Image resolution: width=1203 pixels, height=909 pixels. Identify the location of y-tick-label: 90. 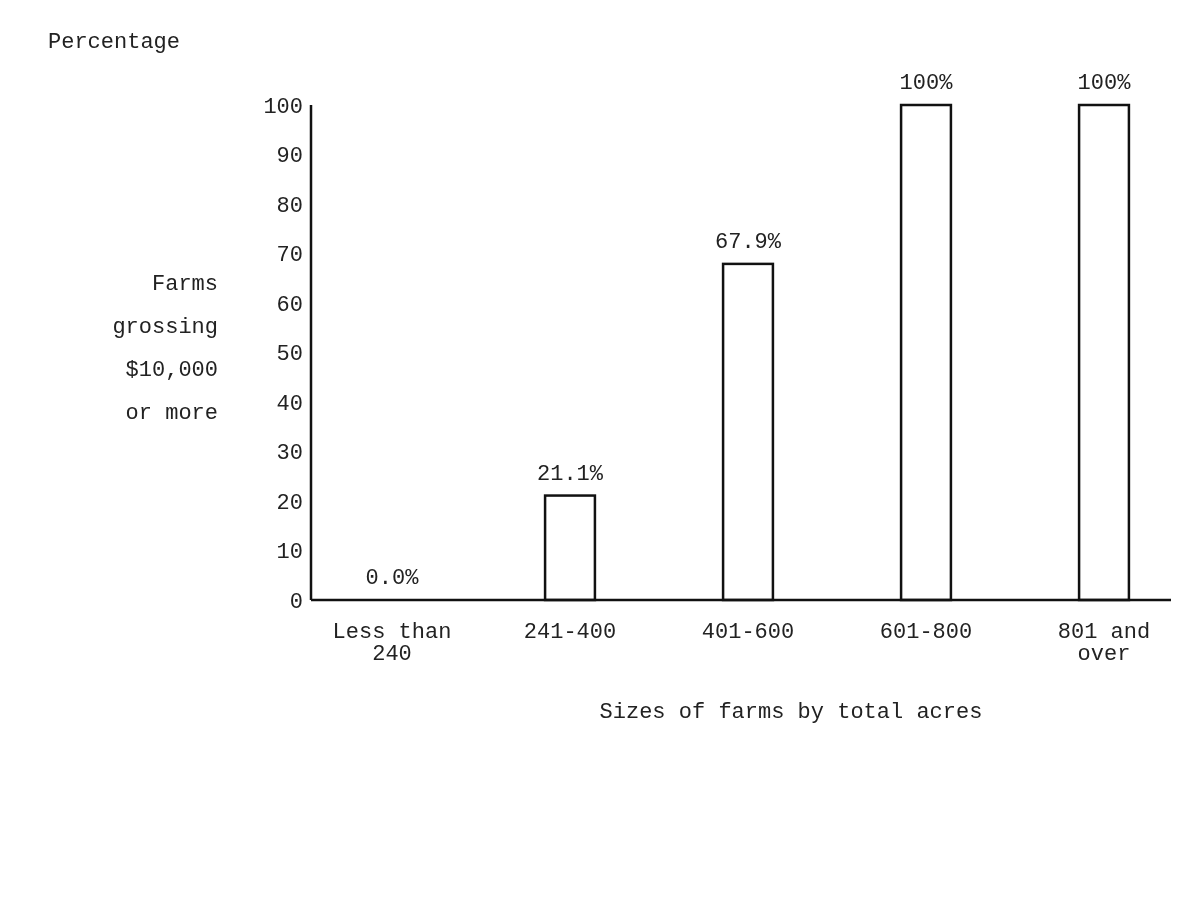
(289, 157).